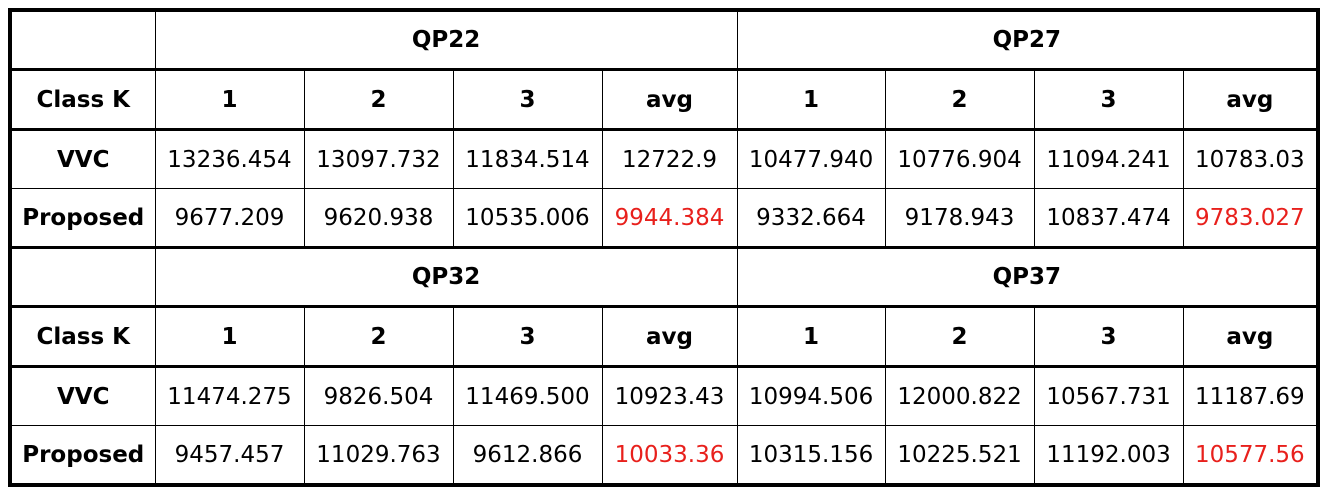 Image resolution: width=1327 pixels, height=496 pixels. What do you see at coordinates (1250, 455) in the screenshot?
I see `highlighted-avg-cell: 10577.56` at bounding box center [1250, 455].